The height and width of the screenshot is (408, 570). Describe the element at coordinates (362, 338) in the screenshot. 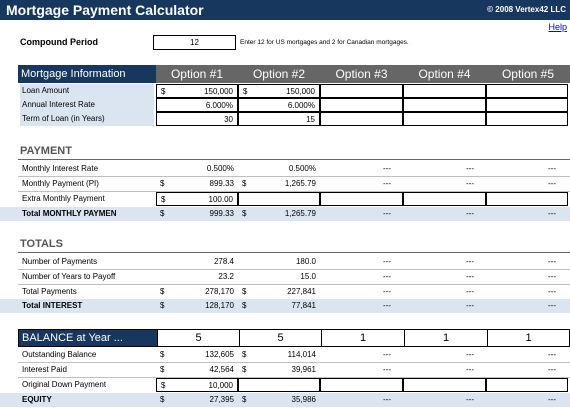

I see `balance-year-option-3: 1` at that location.